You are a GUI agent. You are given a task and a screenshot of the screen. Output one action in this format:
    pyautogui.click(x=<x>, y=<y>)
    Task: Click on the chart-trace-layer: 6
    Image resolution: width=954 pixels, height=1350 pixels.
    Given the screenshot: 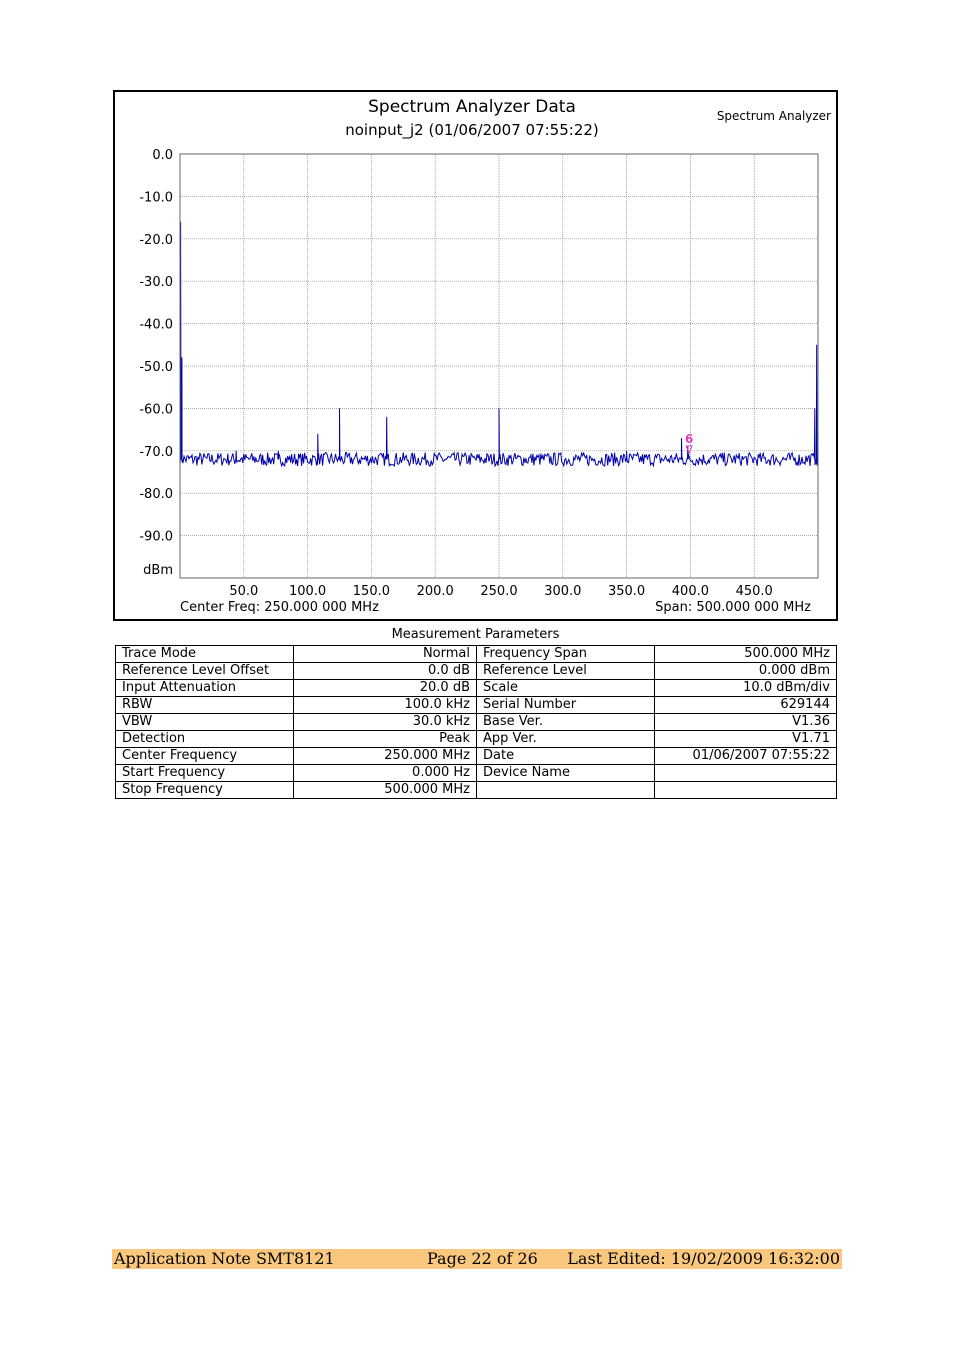 What is the action you would take?
    pyautogui.click(x=499, y=344)
    